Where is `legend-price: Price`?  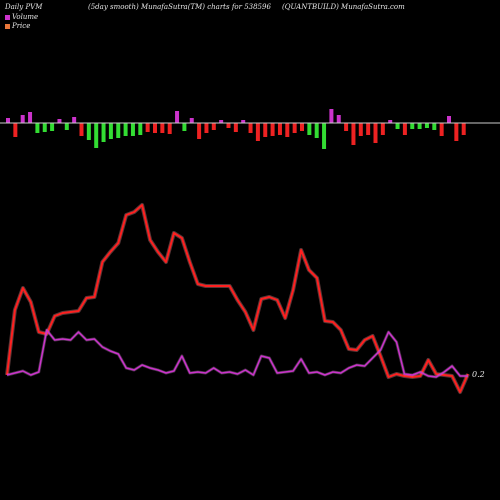
legend-price: Price is located at coordinates (17, 26).